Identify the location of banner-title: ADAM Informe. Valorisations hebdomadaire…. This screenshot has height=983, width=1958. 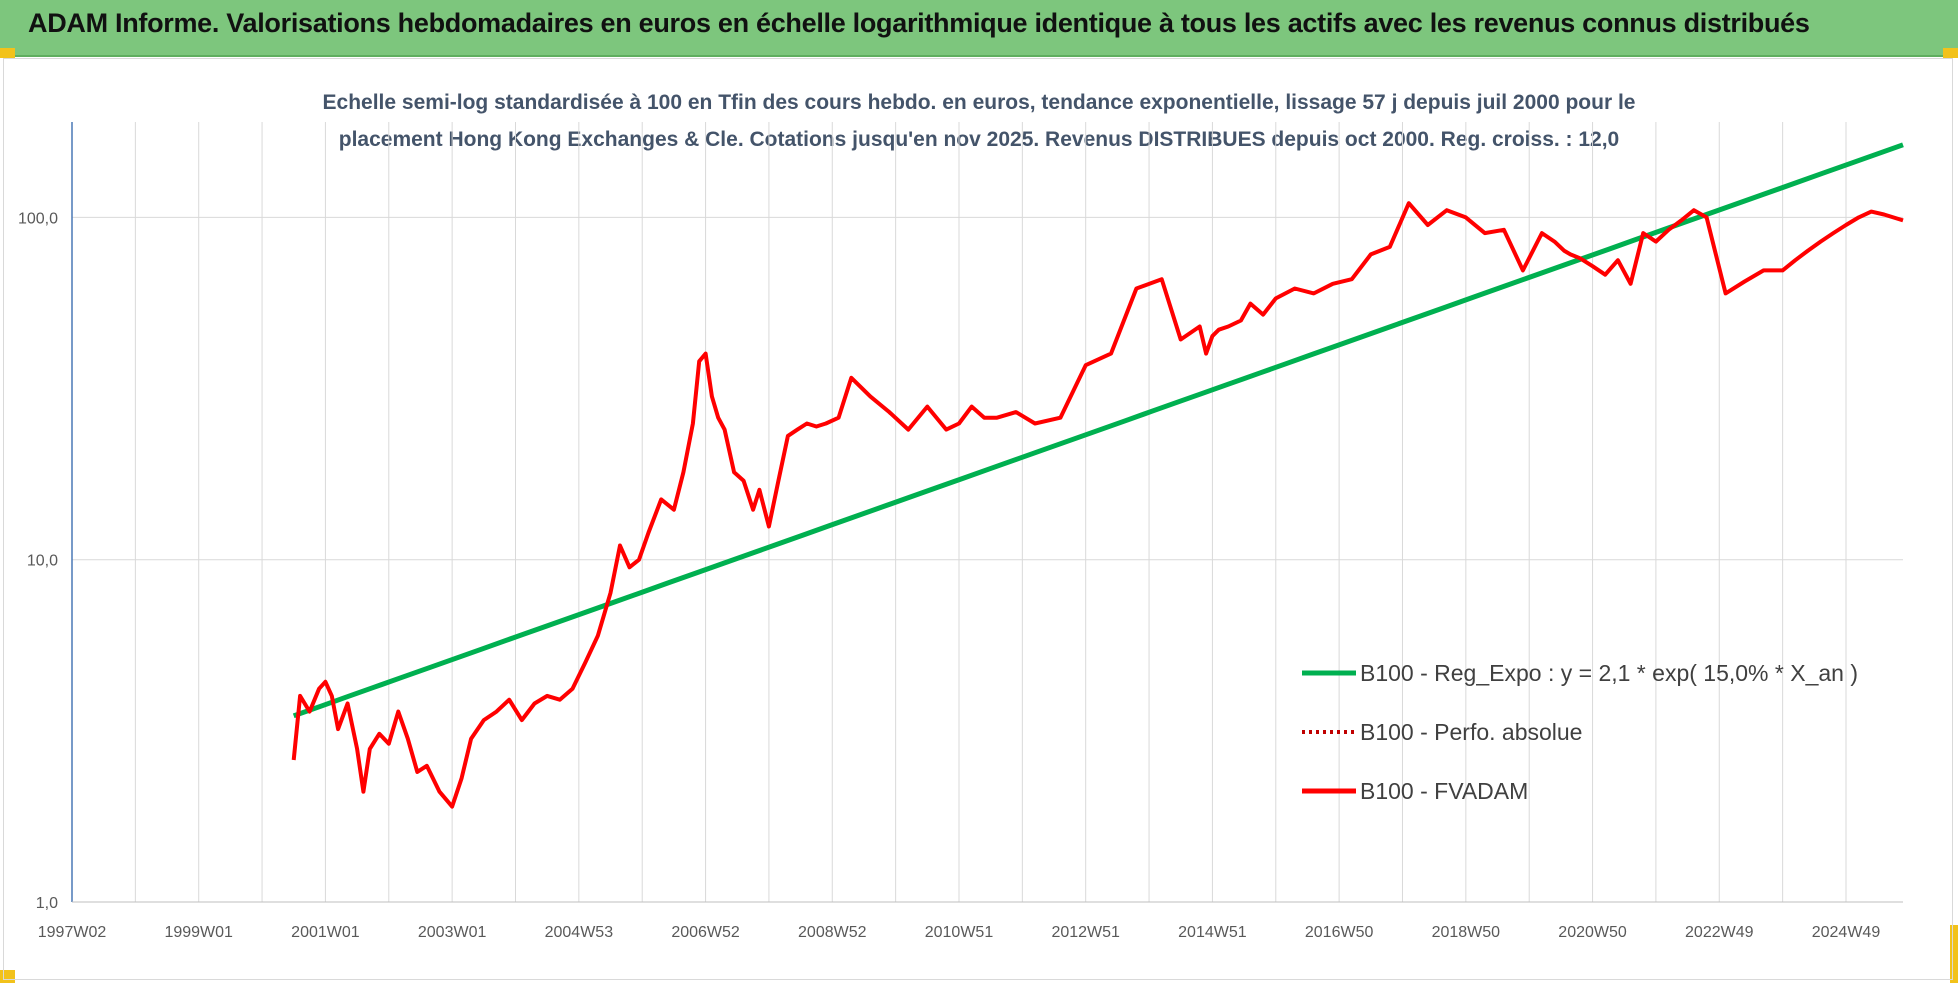
(919, 23).